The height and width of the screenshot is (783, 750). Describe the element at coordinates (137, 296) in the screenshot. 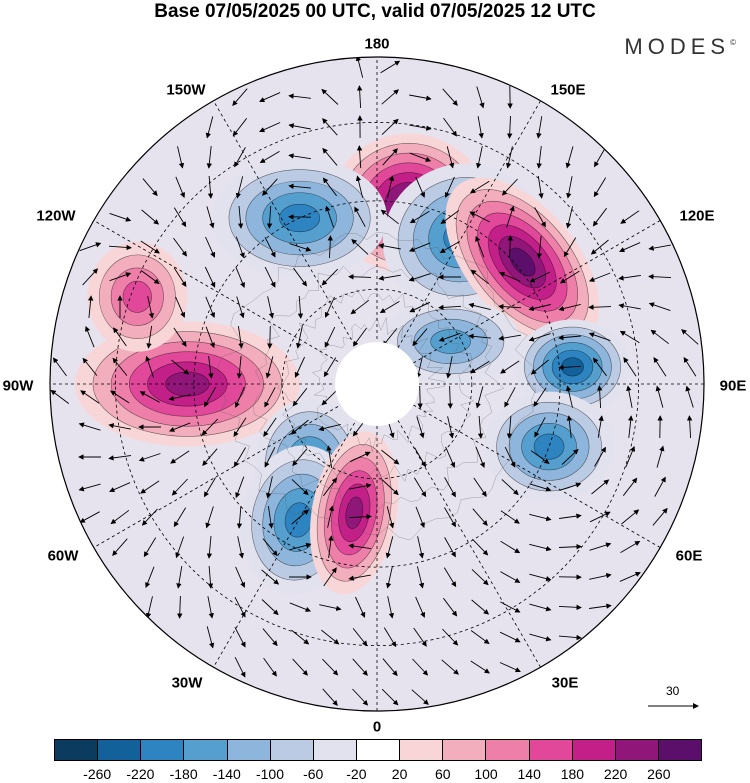

I see `anomaly-asia-high` at that location.